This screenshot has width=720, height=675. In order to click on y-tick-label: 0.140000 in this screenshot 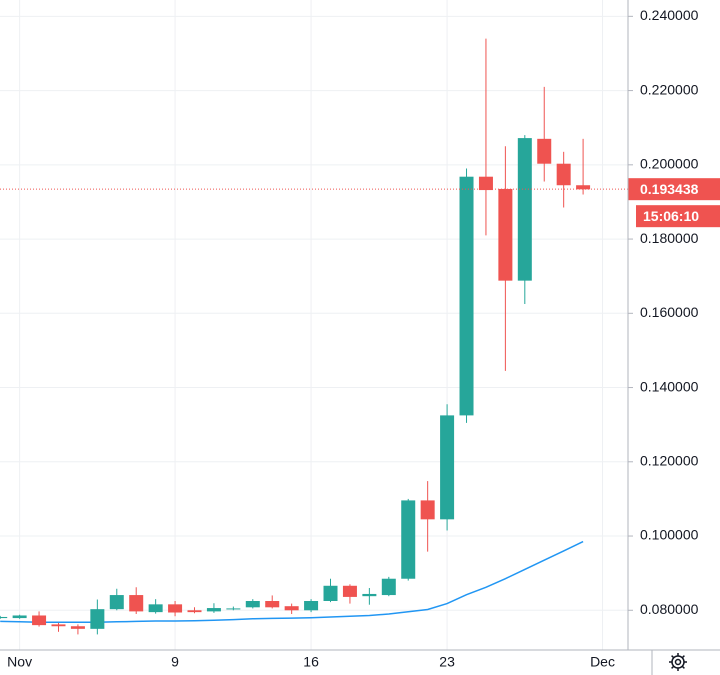, I will do `click(669, 386)`.